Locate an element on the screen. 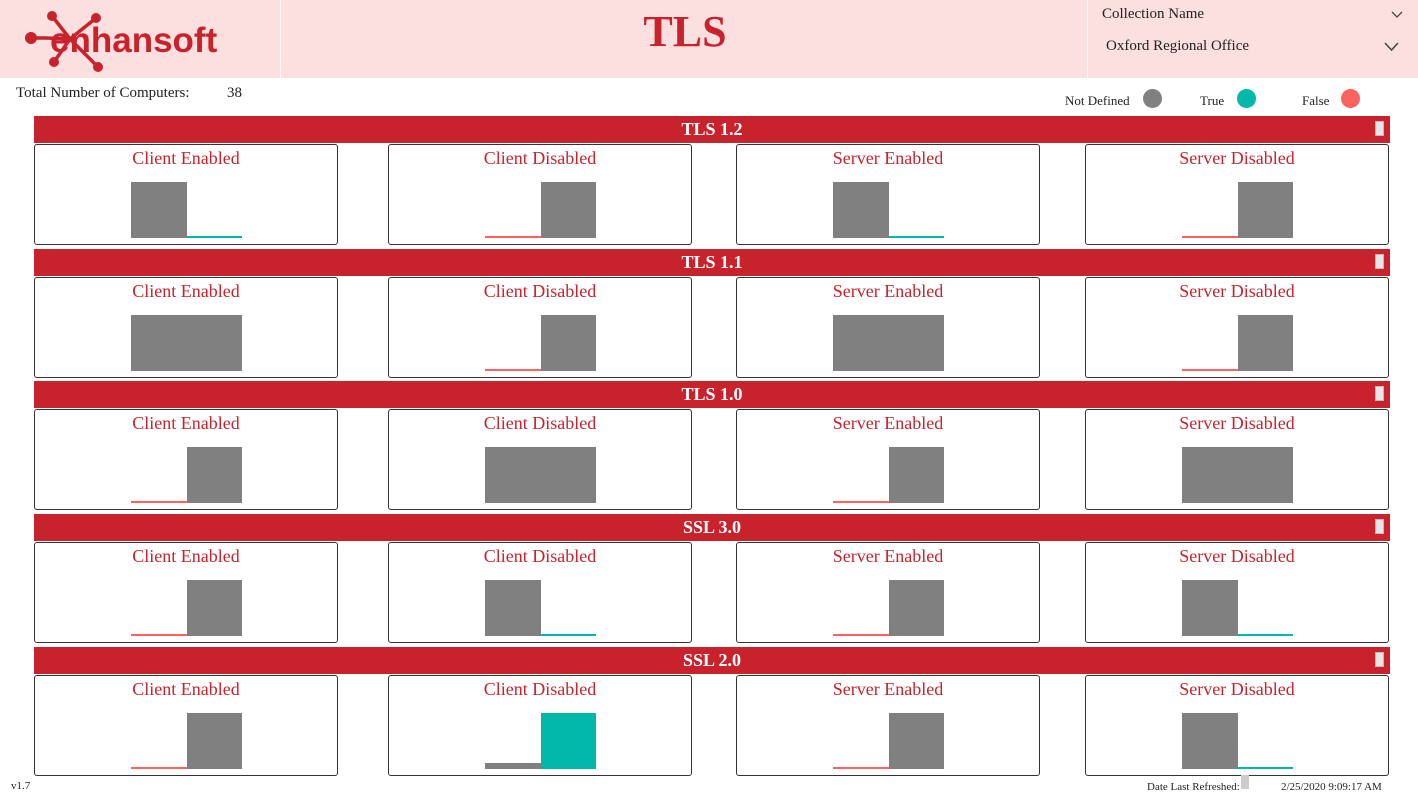  logo-text: enhansoft is located at coordinates (134, 40).